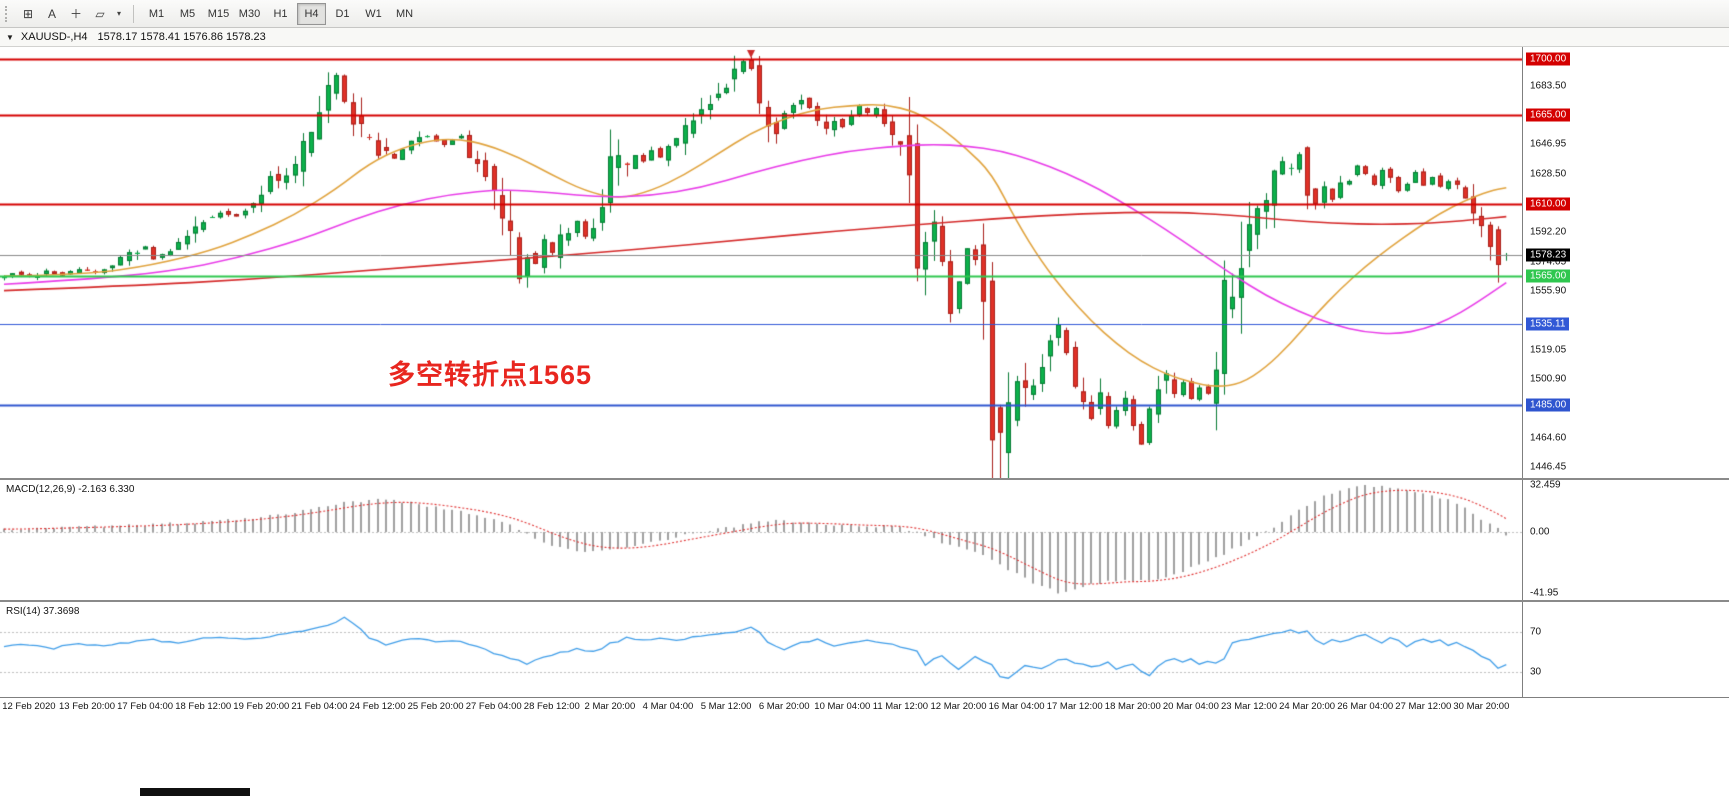 The width and height of the screenshot is (1729, 796). I want to click on price-scale-label: 1628.50, so click(1548, 174).